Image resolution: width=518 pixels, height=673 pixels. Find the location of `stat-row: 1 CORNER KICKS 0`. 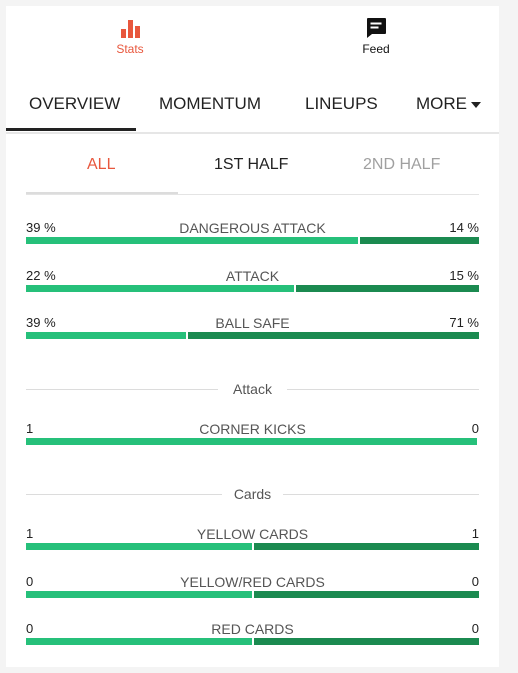

stat-row: 1 CORNER KICKS 0 is located at coordinates (252, 436).